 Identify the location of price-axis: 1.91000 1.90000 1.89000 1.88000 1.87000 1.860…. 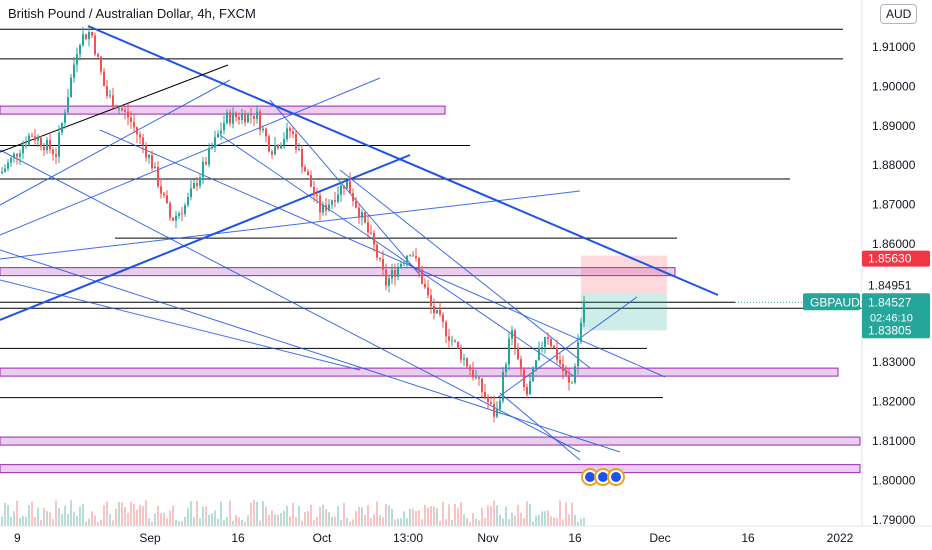
(896, 275).